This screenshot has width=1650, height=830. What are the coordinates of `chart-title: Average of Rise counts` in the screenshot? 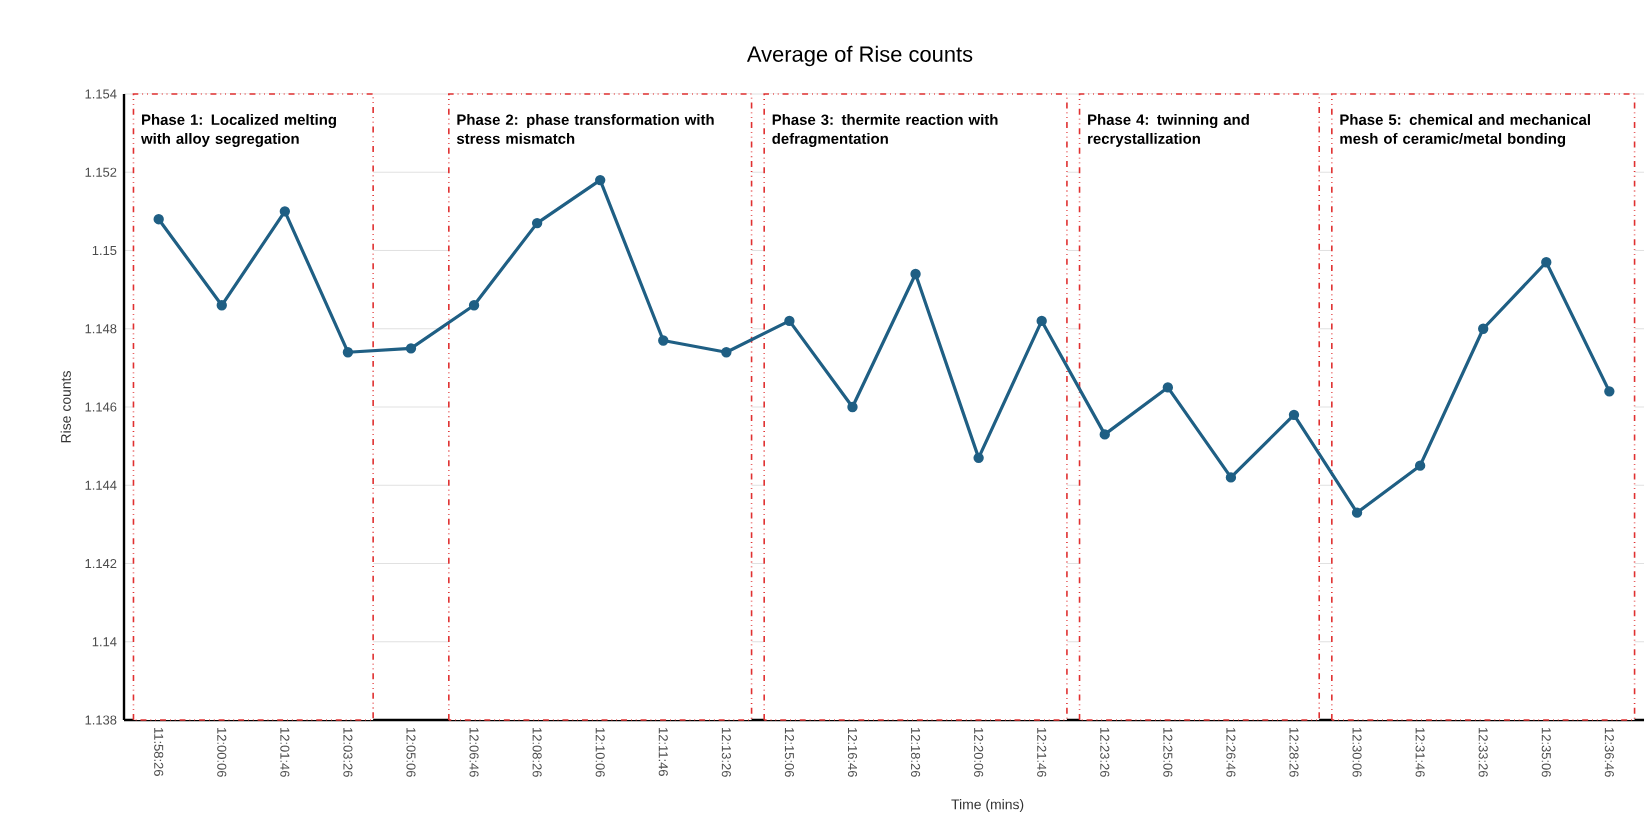 It's located at (859, 56).